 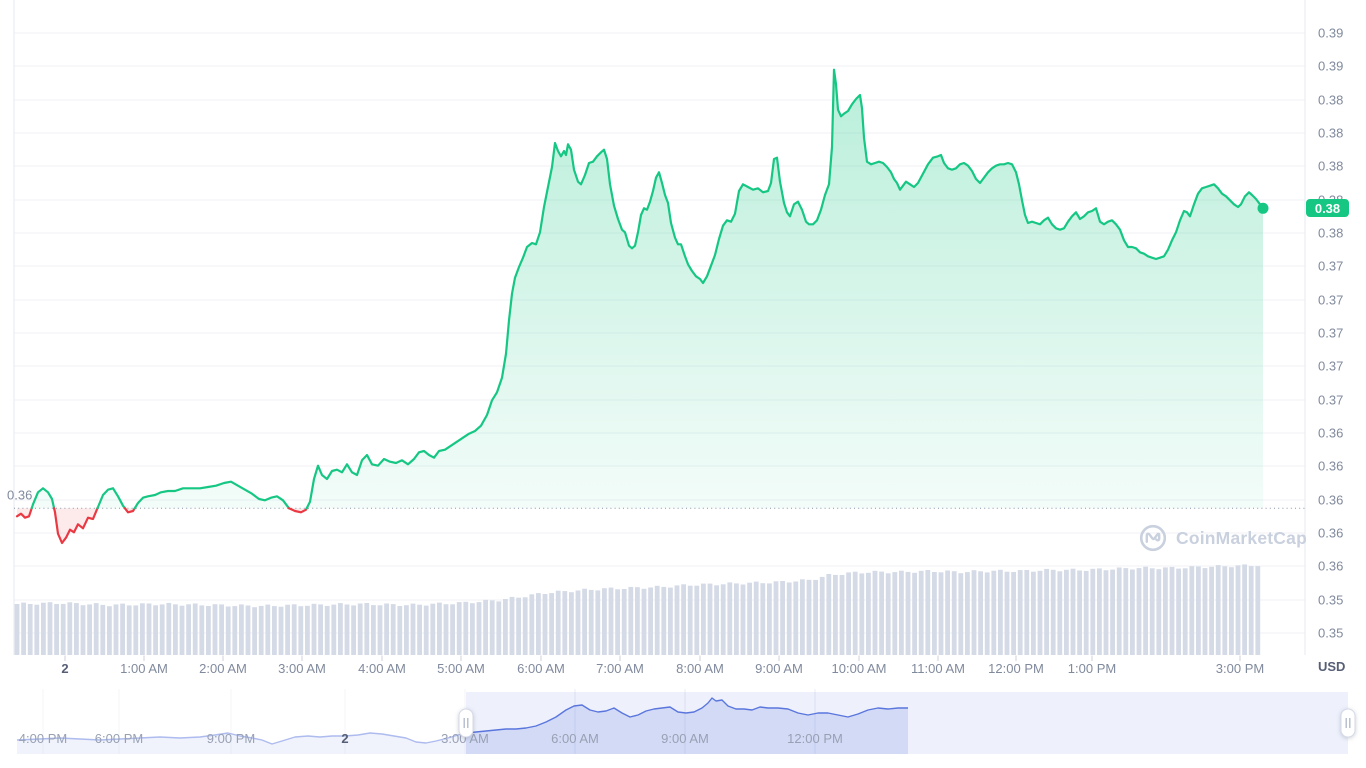 What do you see at coordinates (223, 668) in the screenshot?
I see `x-axis-label: 2:00 AM` at bounding box center [223, 668].